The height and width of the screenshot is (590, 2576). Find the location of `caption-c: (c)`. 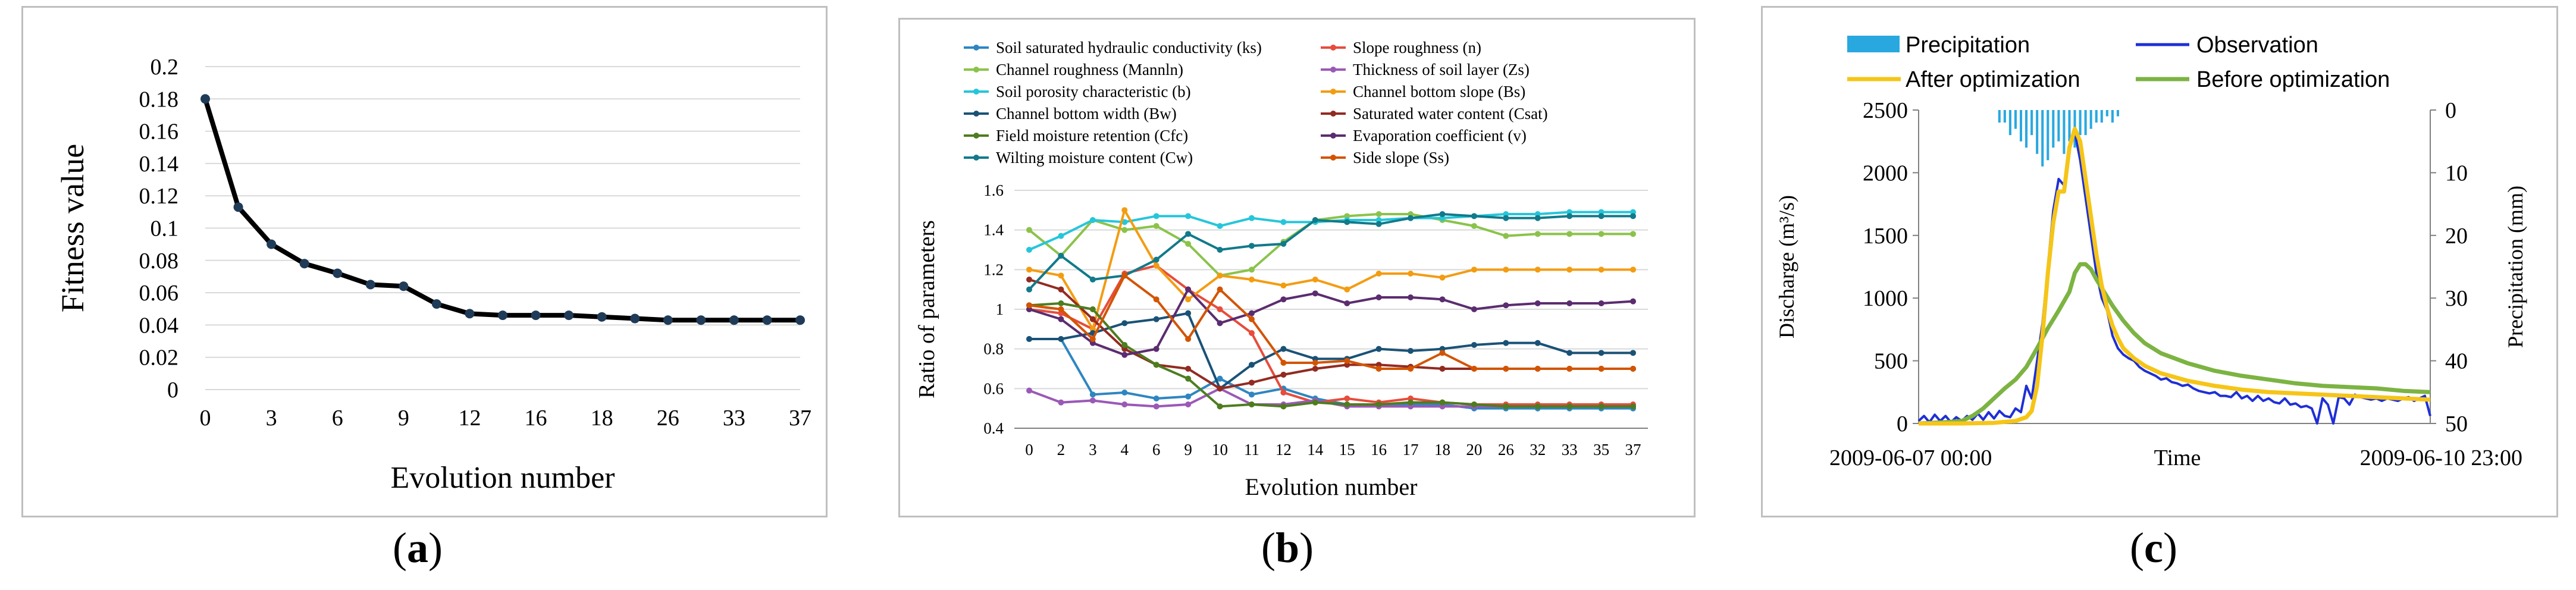

caption-c: (c) is located at coordinates (2154, 548).